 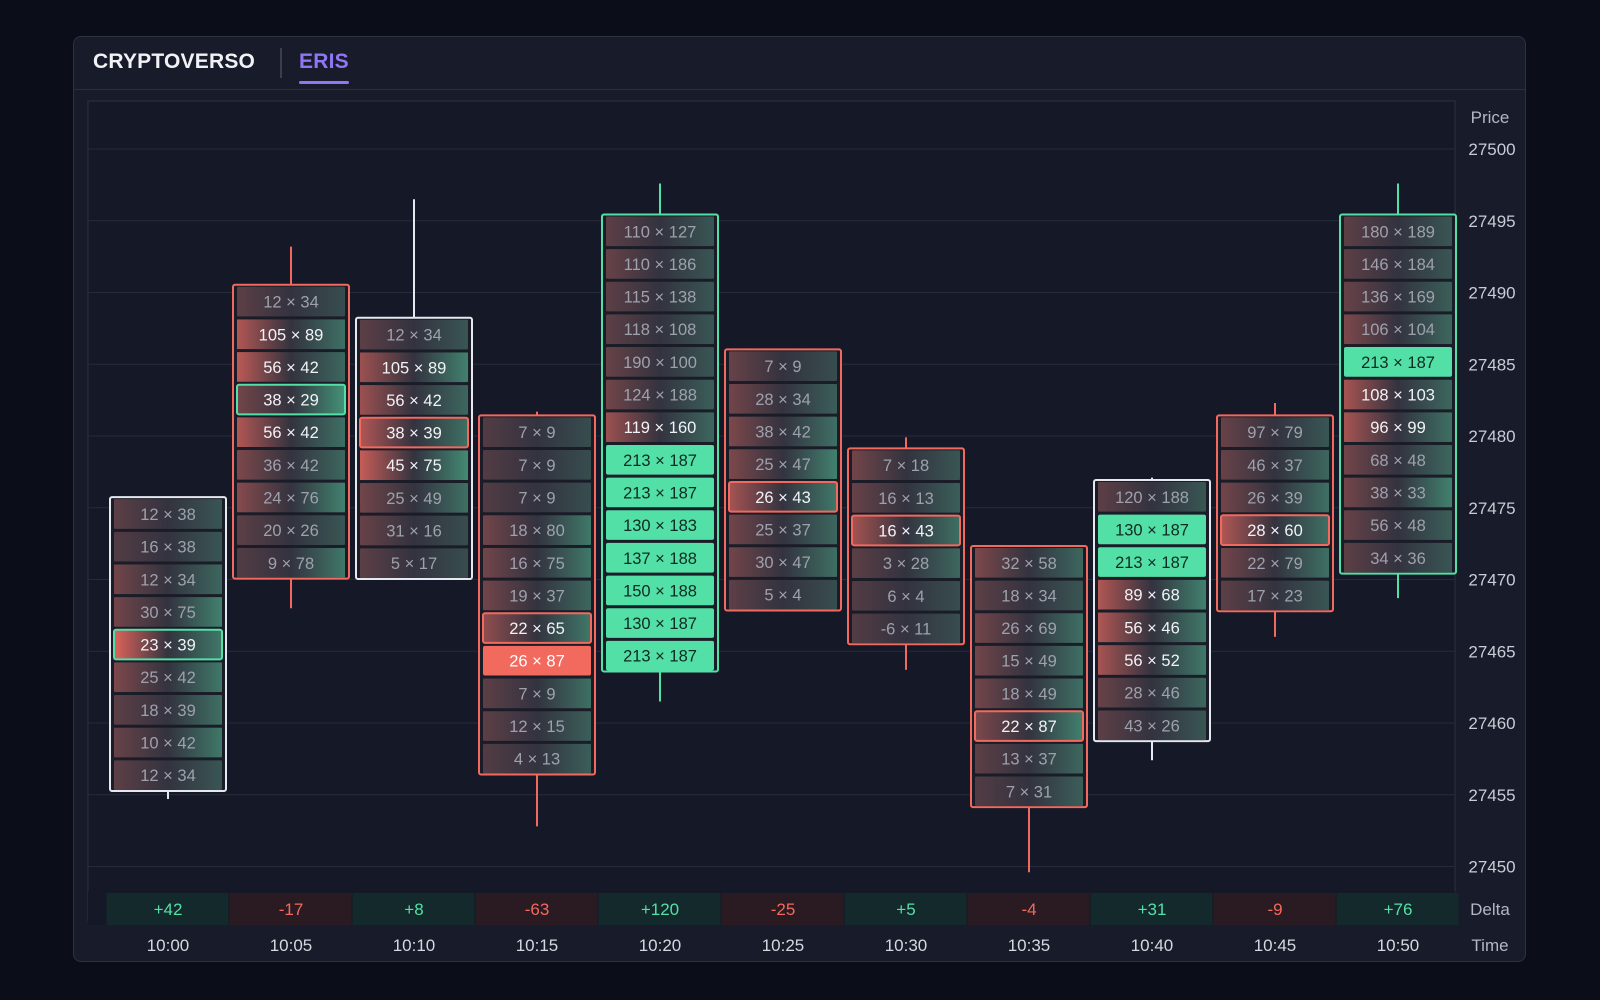 What do you see at coordinates (537, 628) in the screenshot?
I see `footprint-cell: 22 × 65` at bounding box center [537, 628].